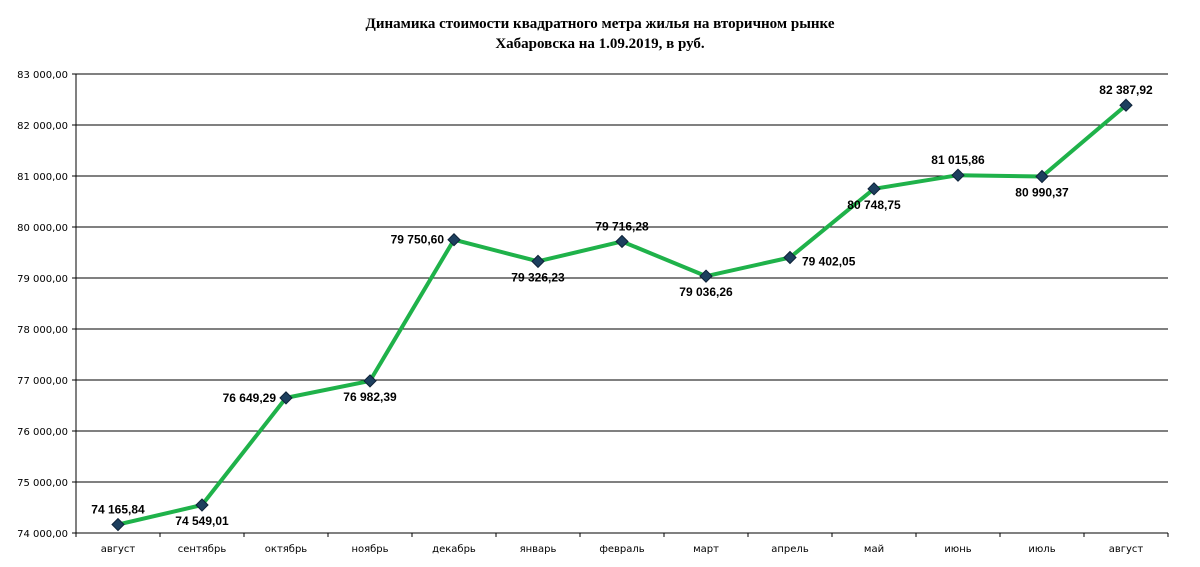 The width and height of the screenshot is (1200, 567). Describe the element at coordinates (202, 521) in the screenshot. I see `data-label: 74 549,01` at that location.